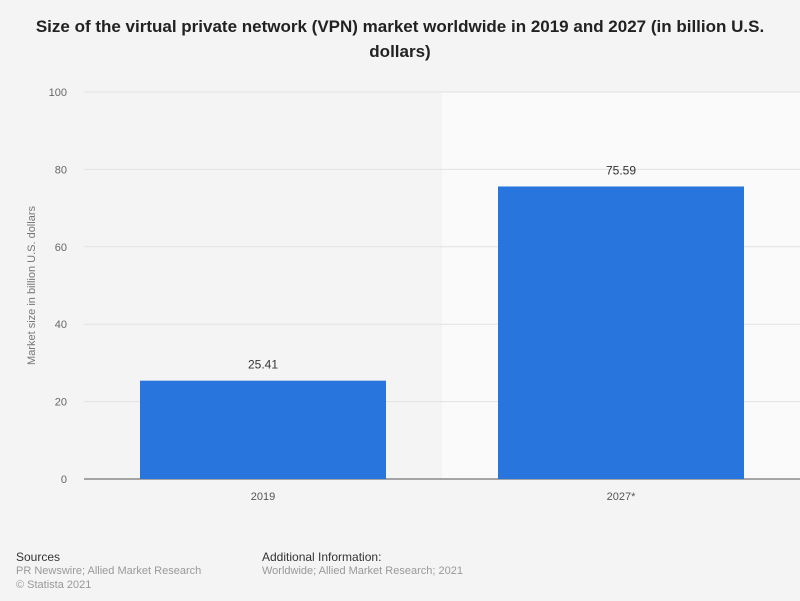  What do you see at coordinates (38, 557) in the screenshot?
I see `sources-label: Sources` at bounding box center [38, 557].